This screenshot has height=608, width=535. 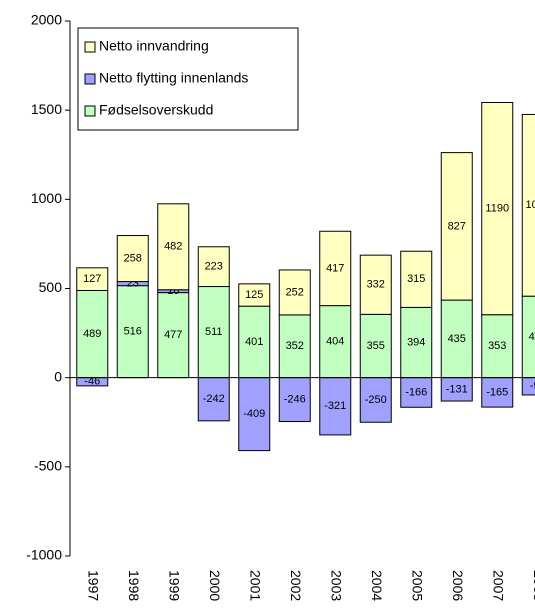 I want to click on x-tick-label: 1999, so click(x=175, y=585).